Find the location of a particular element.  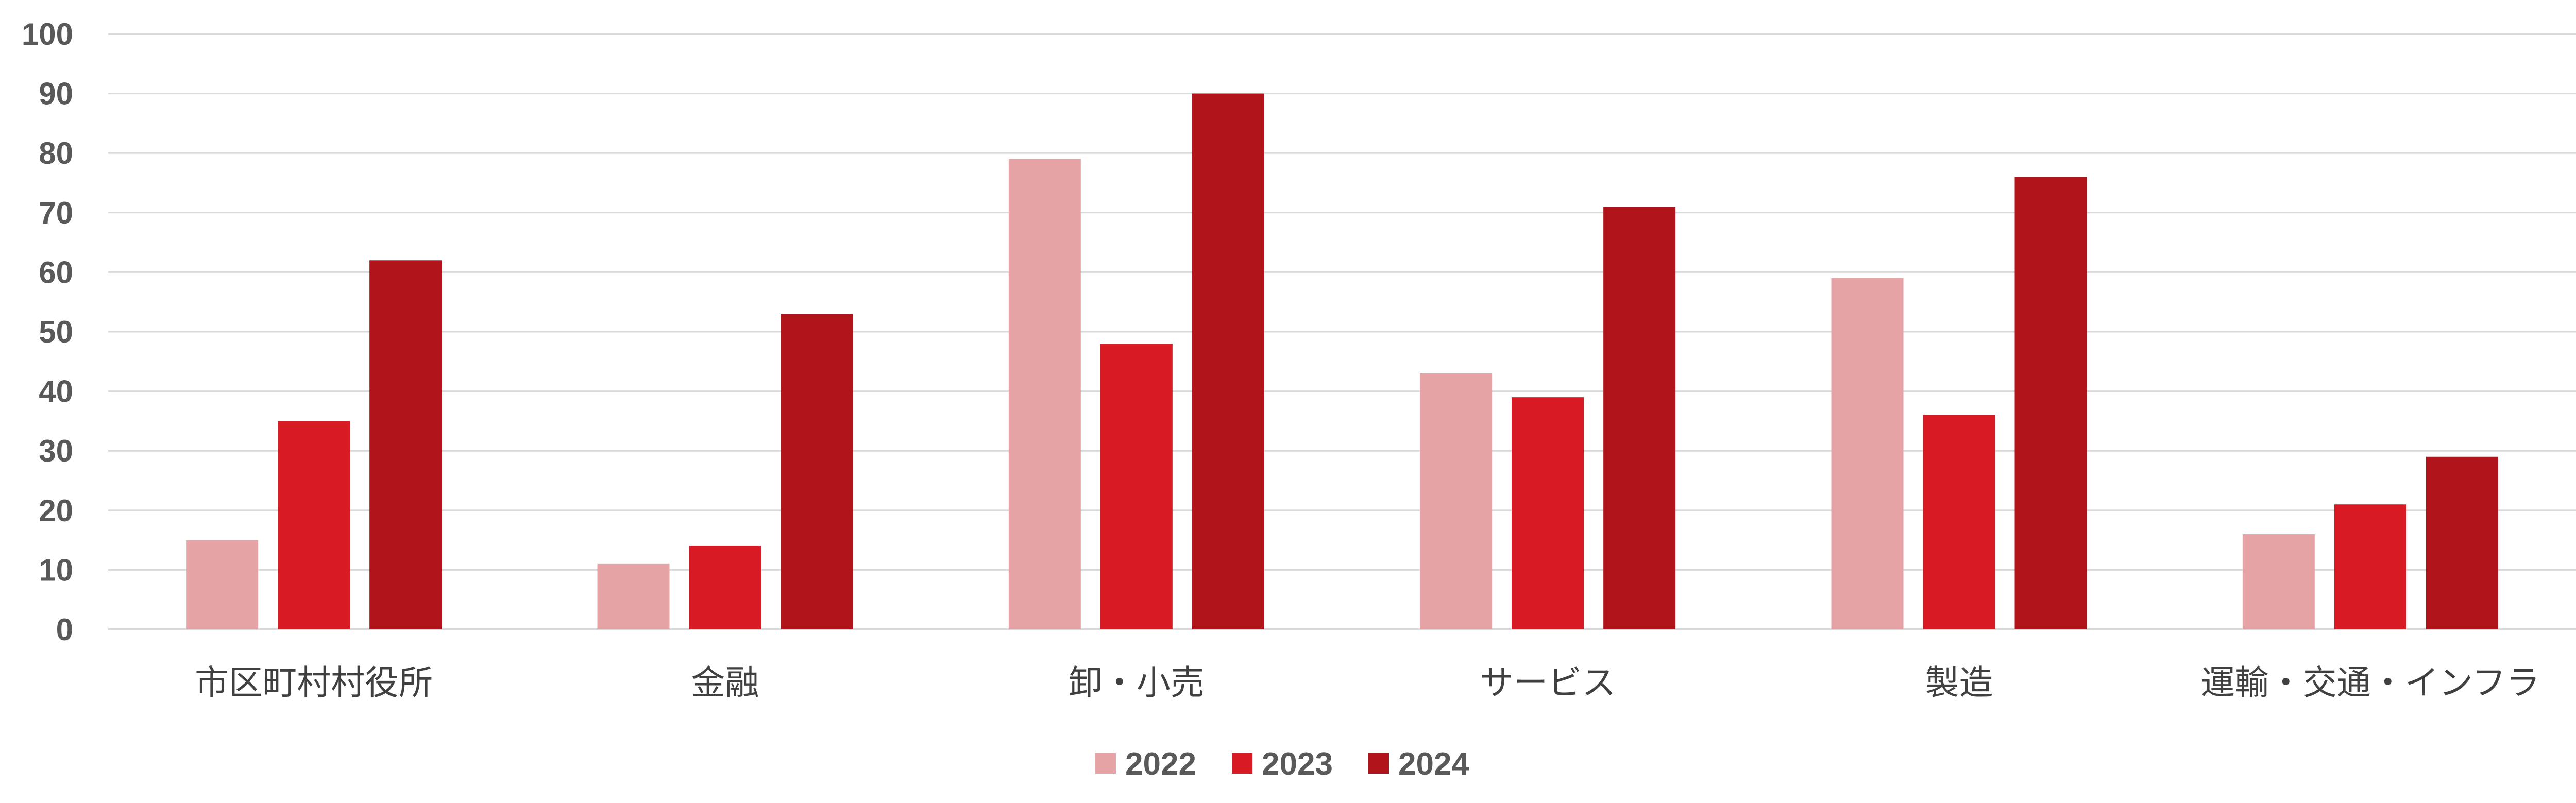

x-category-label: 製造 is located at coordinates (1959, 683).